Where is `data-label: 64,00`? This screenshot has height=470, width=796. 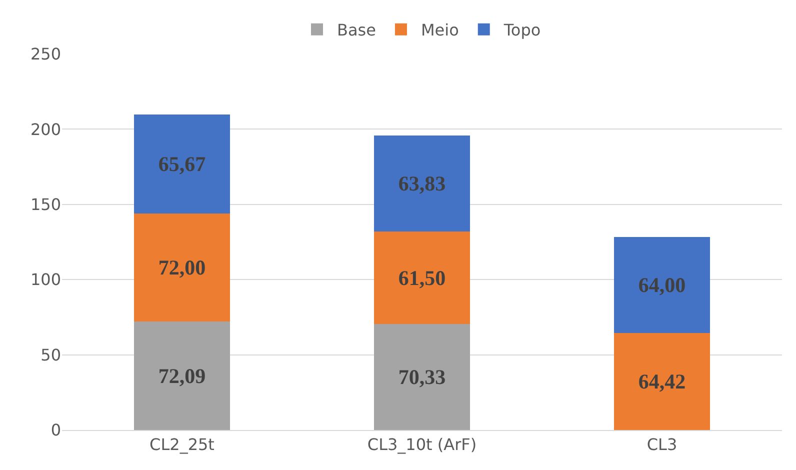 data-label: 64,00 is located at coordinates (662, 284).